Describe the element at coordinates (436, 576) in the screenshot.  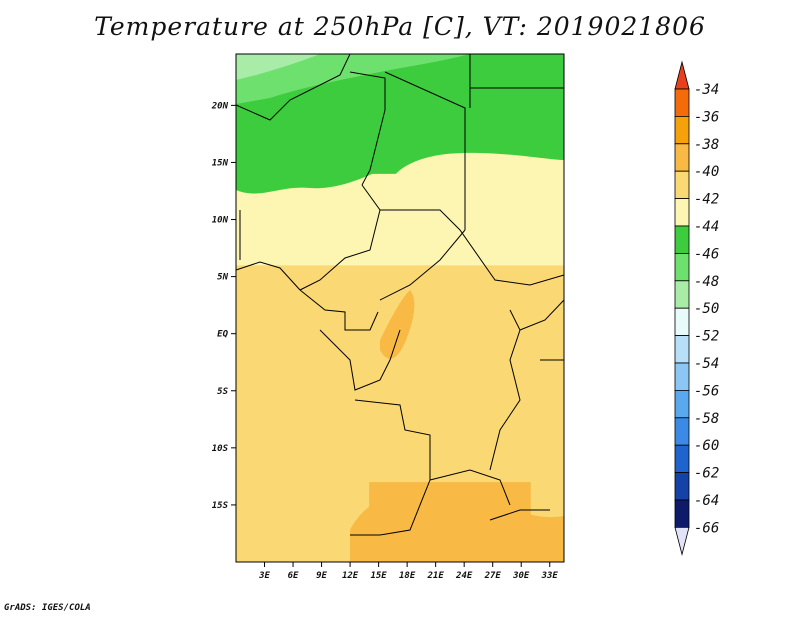
I see `x-tick-label: 21E` at that location.